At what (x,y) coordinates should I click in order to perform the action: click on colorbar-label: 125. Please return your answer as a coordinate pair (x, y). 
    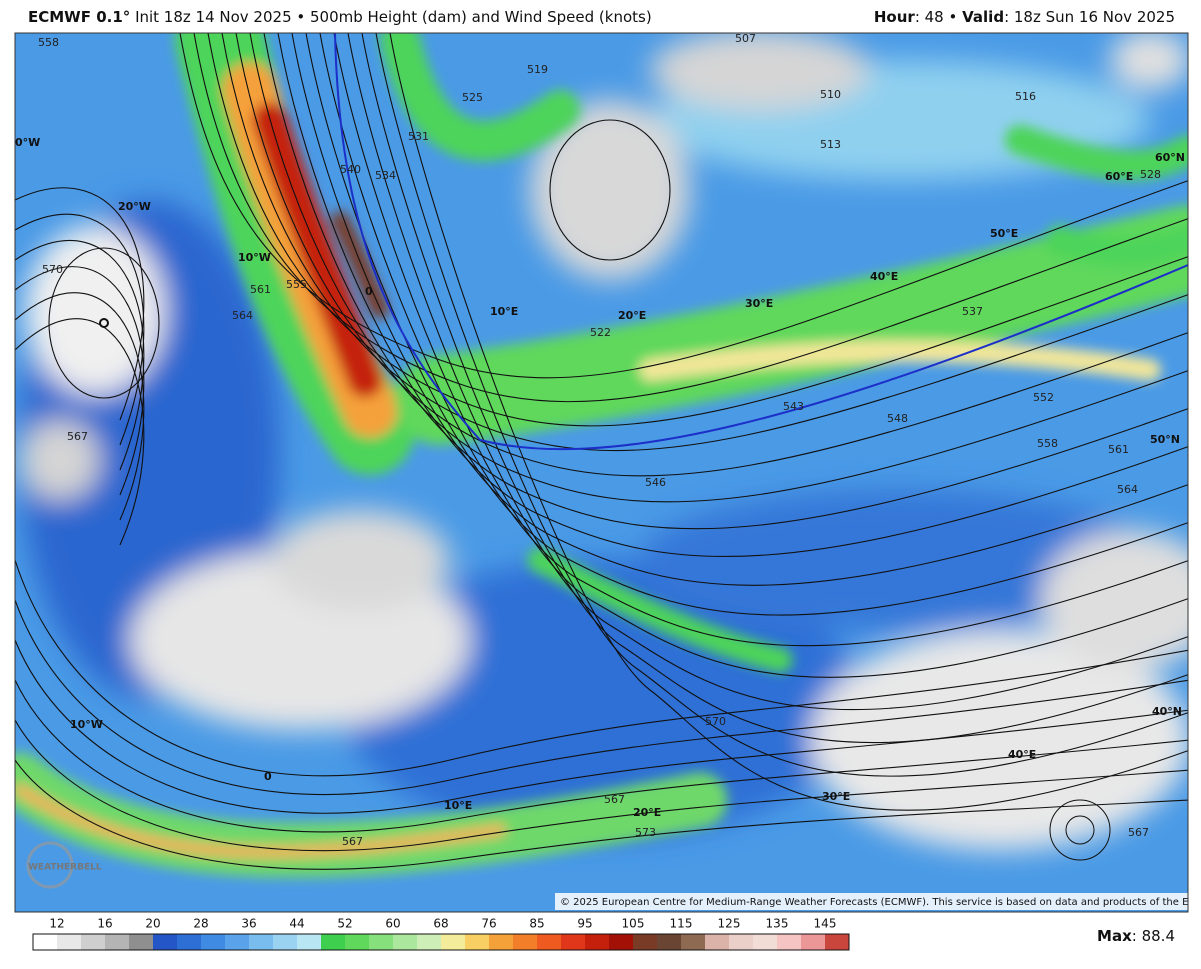
    Looking at the image, I should click on (729, 924).